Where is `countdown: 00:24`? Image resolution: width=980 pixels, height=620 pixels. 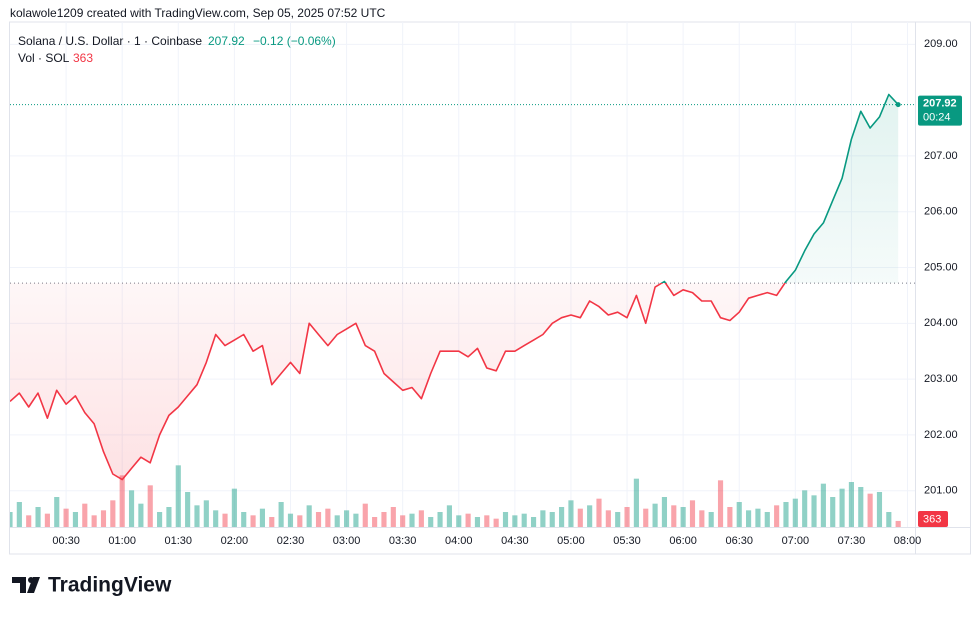
countdown: 00:24 is located at coordinates (937, 117).